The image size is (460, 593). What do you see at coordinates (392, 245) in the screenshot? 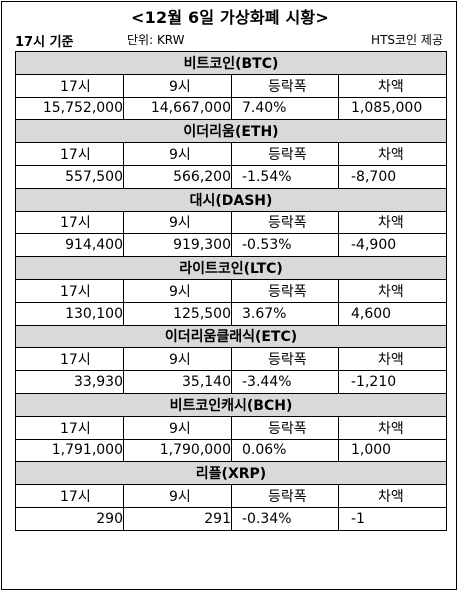
I see `value-cell-diff: -4,900` at bounding box center [392, 245].